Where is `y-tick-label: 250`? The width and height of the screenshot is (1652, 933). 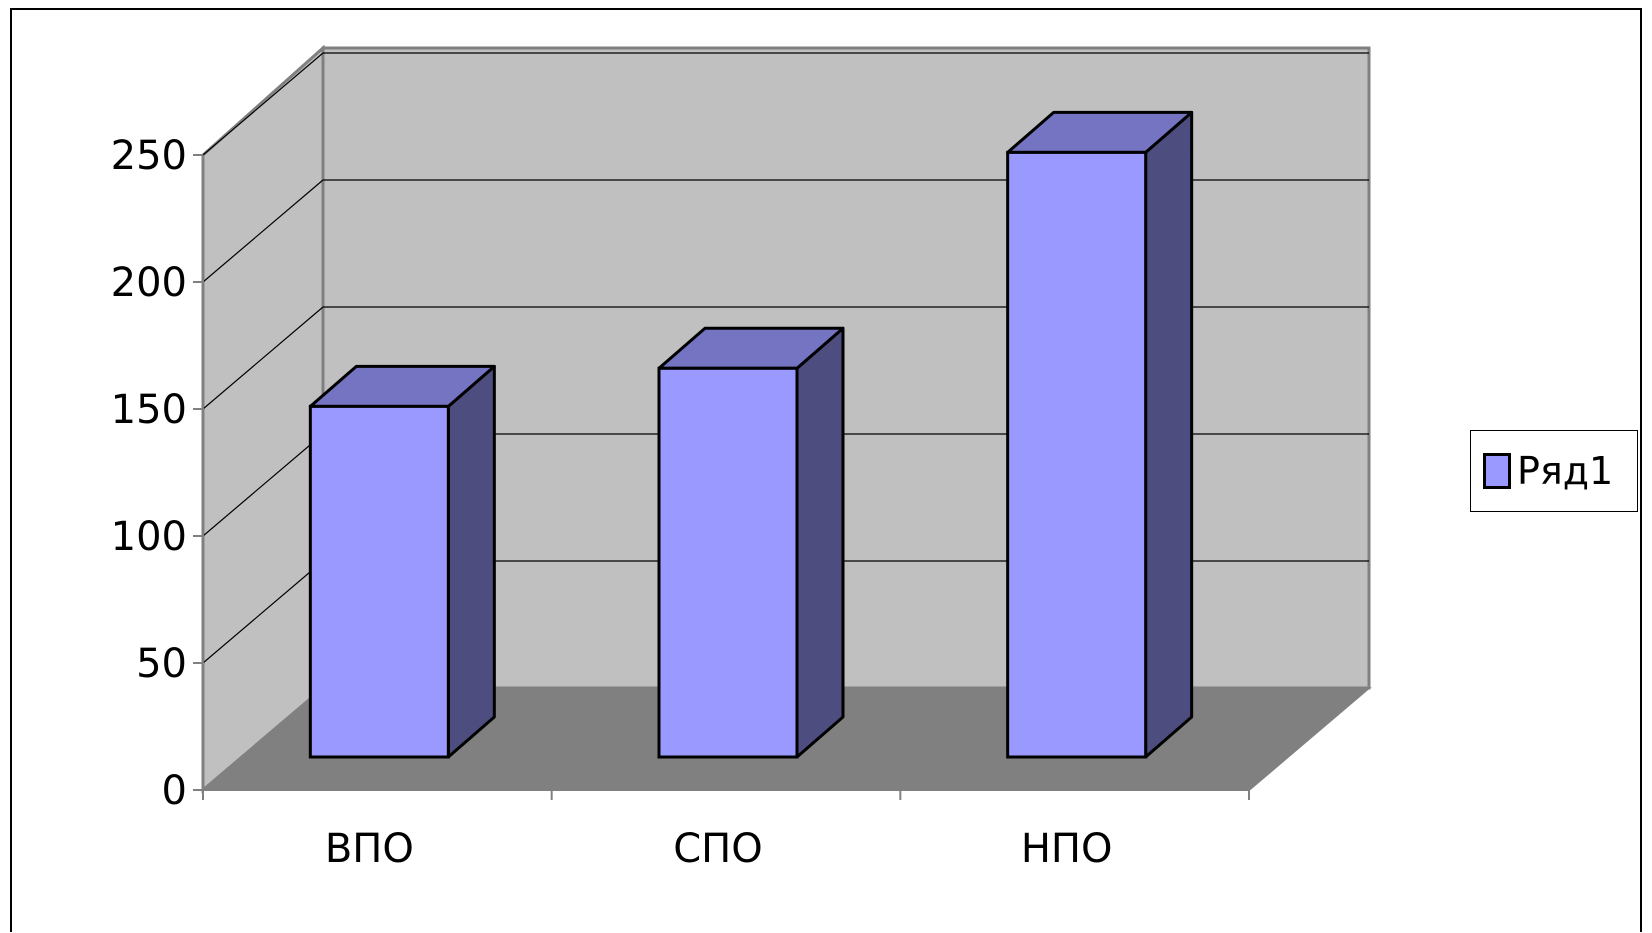
y-tick-label: 250 is located at coordinates (149, 156).